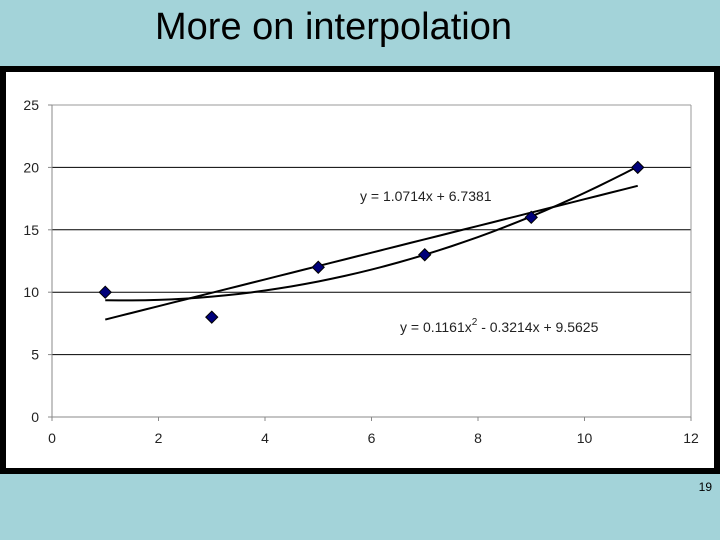  What do you see at coordinates (475, 322) in the screenshot?
I see `poly-eq-exponent: 2` at bounding box center [475, 322].